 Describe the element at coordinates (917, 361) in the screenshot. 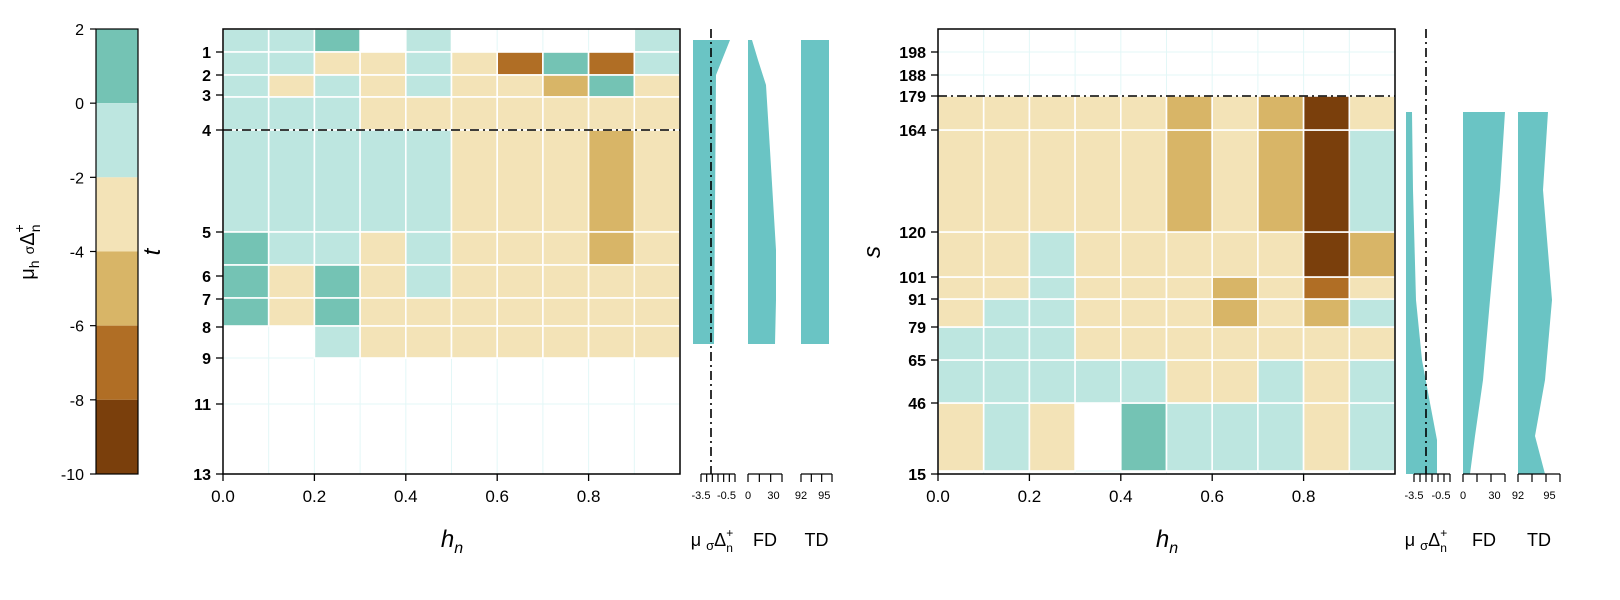

I see `y-tick-label: 65` at that location.